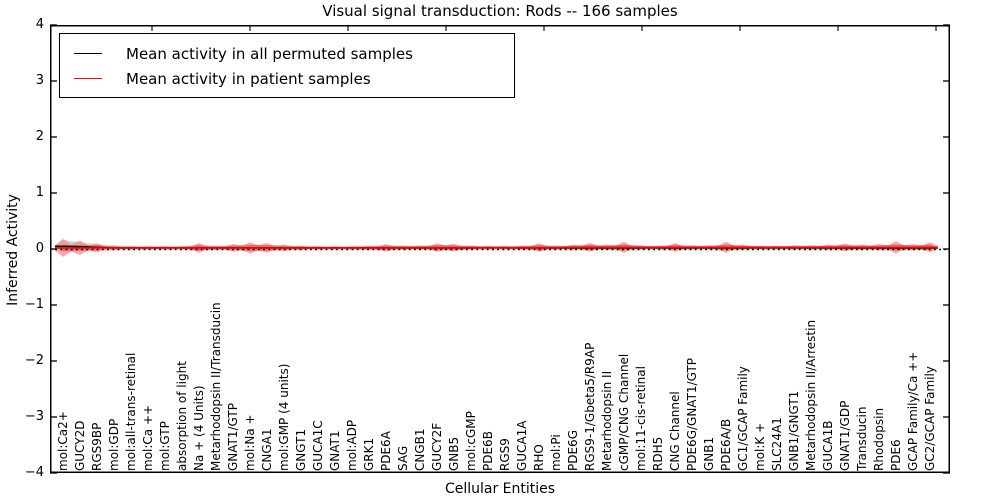 Image resolution: width=1000 pixels, height=500 pixels. I want to click on x-tick-label: mol:cGMP, so click(471, 441).